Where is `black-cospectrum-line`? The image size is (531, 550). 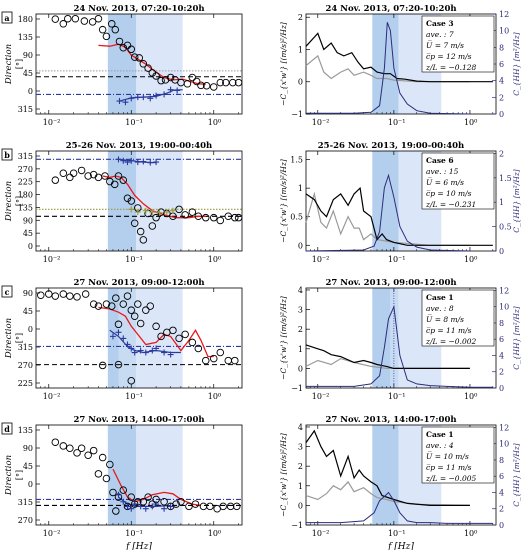 black-cospectrum-line is located at coordinates (399, 57).